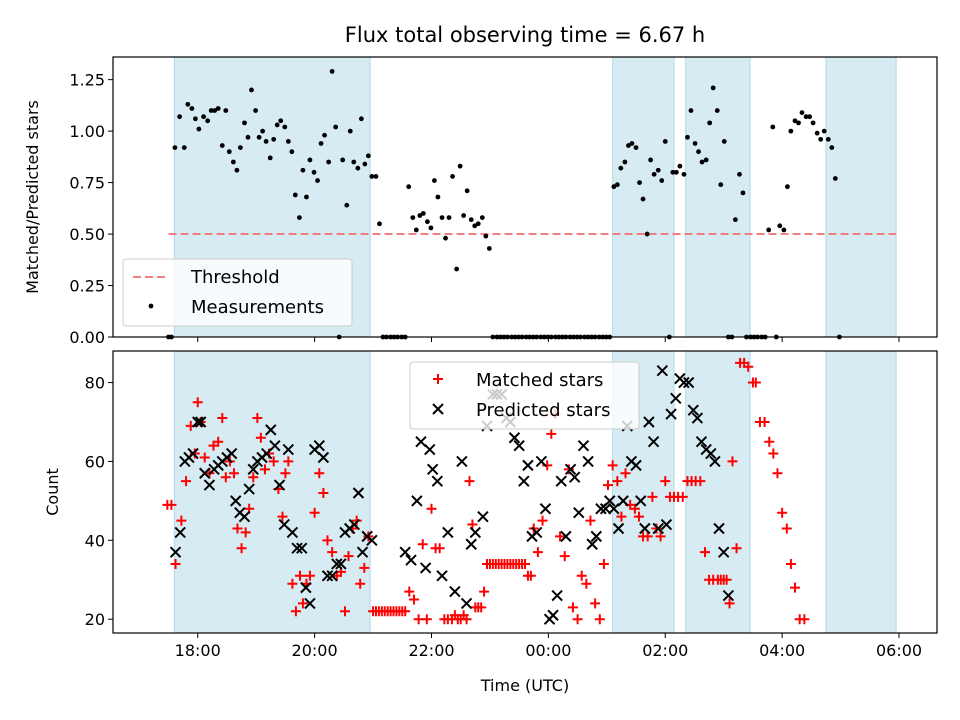 This screenshot has height=720, width=960. What do you see at coordinates (87, 337) in the screenshot?
I see `y-tick-label: 0.00` at bounding box center [87, 337].